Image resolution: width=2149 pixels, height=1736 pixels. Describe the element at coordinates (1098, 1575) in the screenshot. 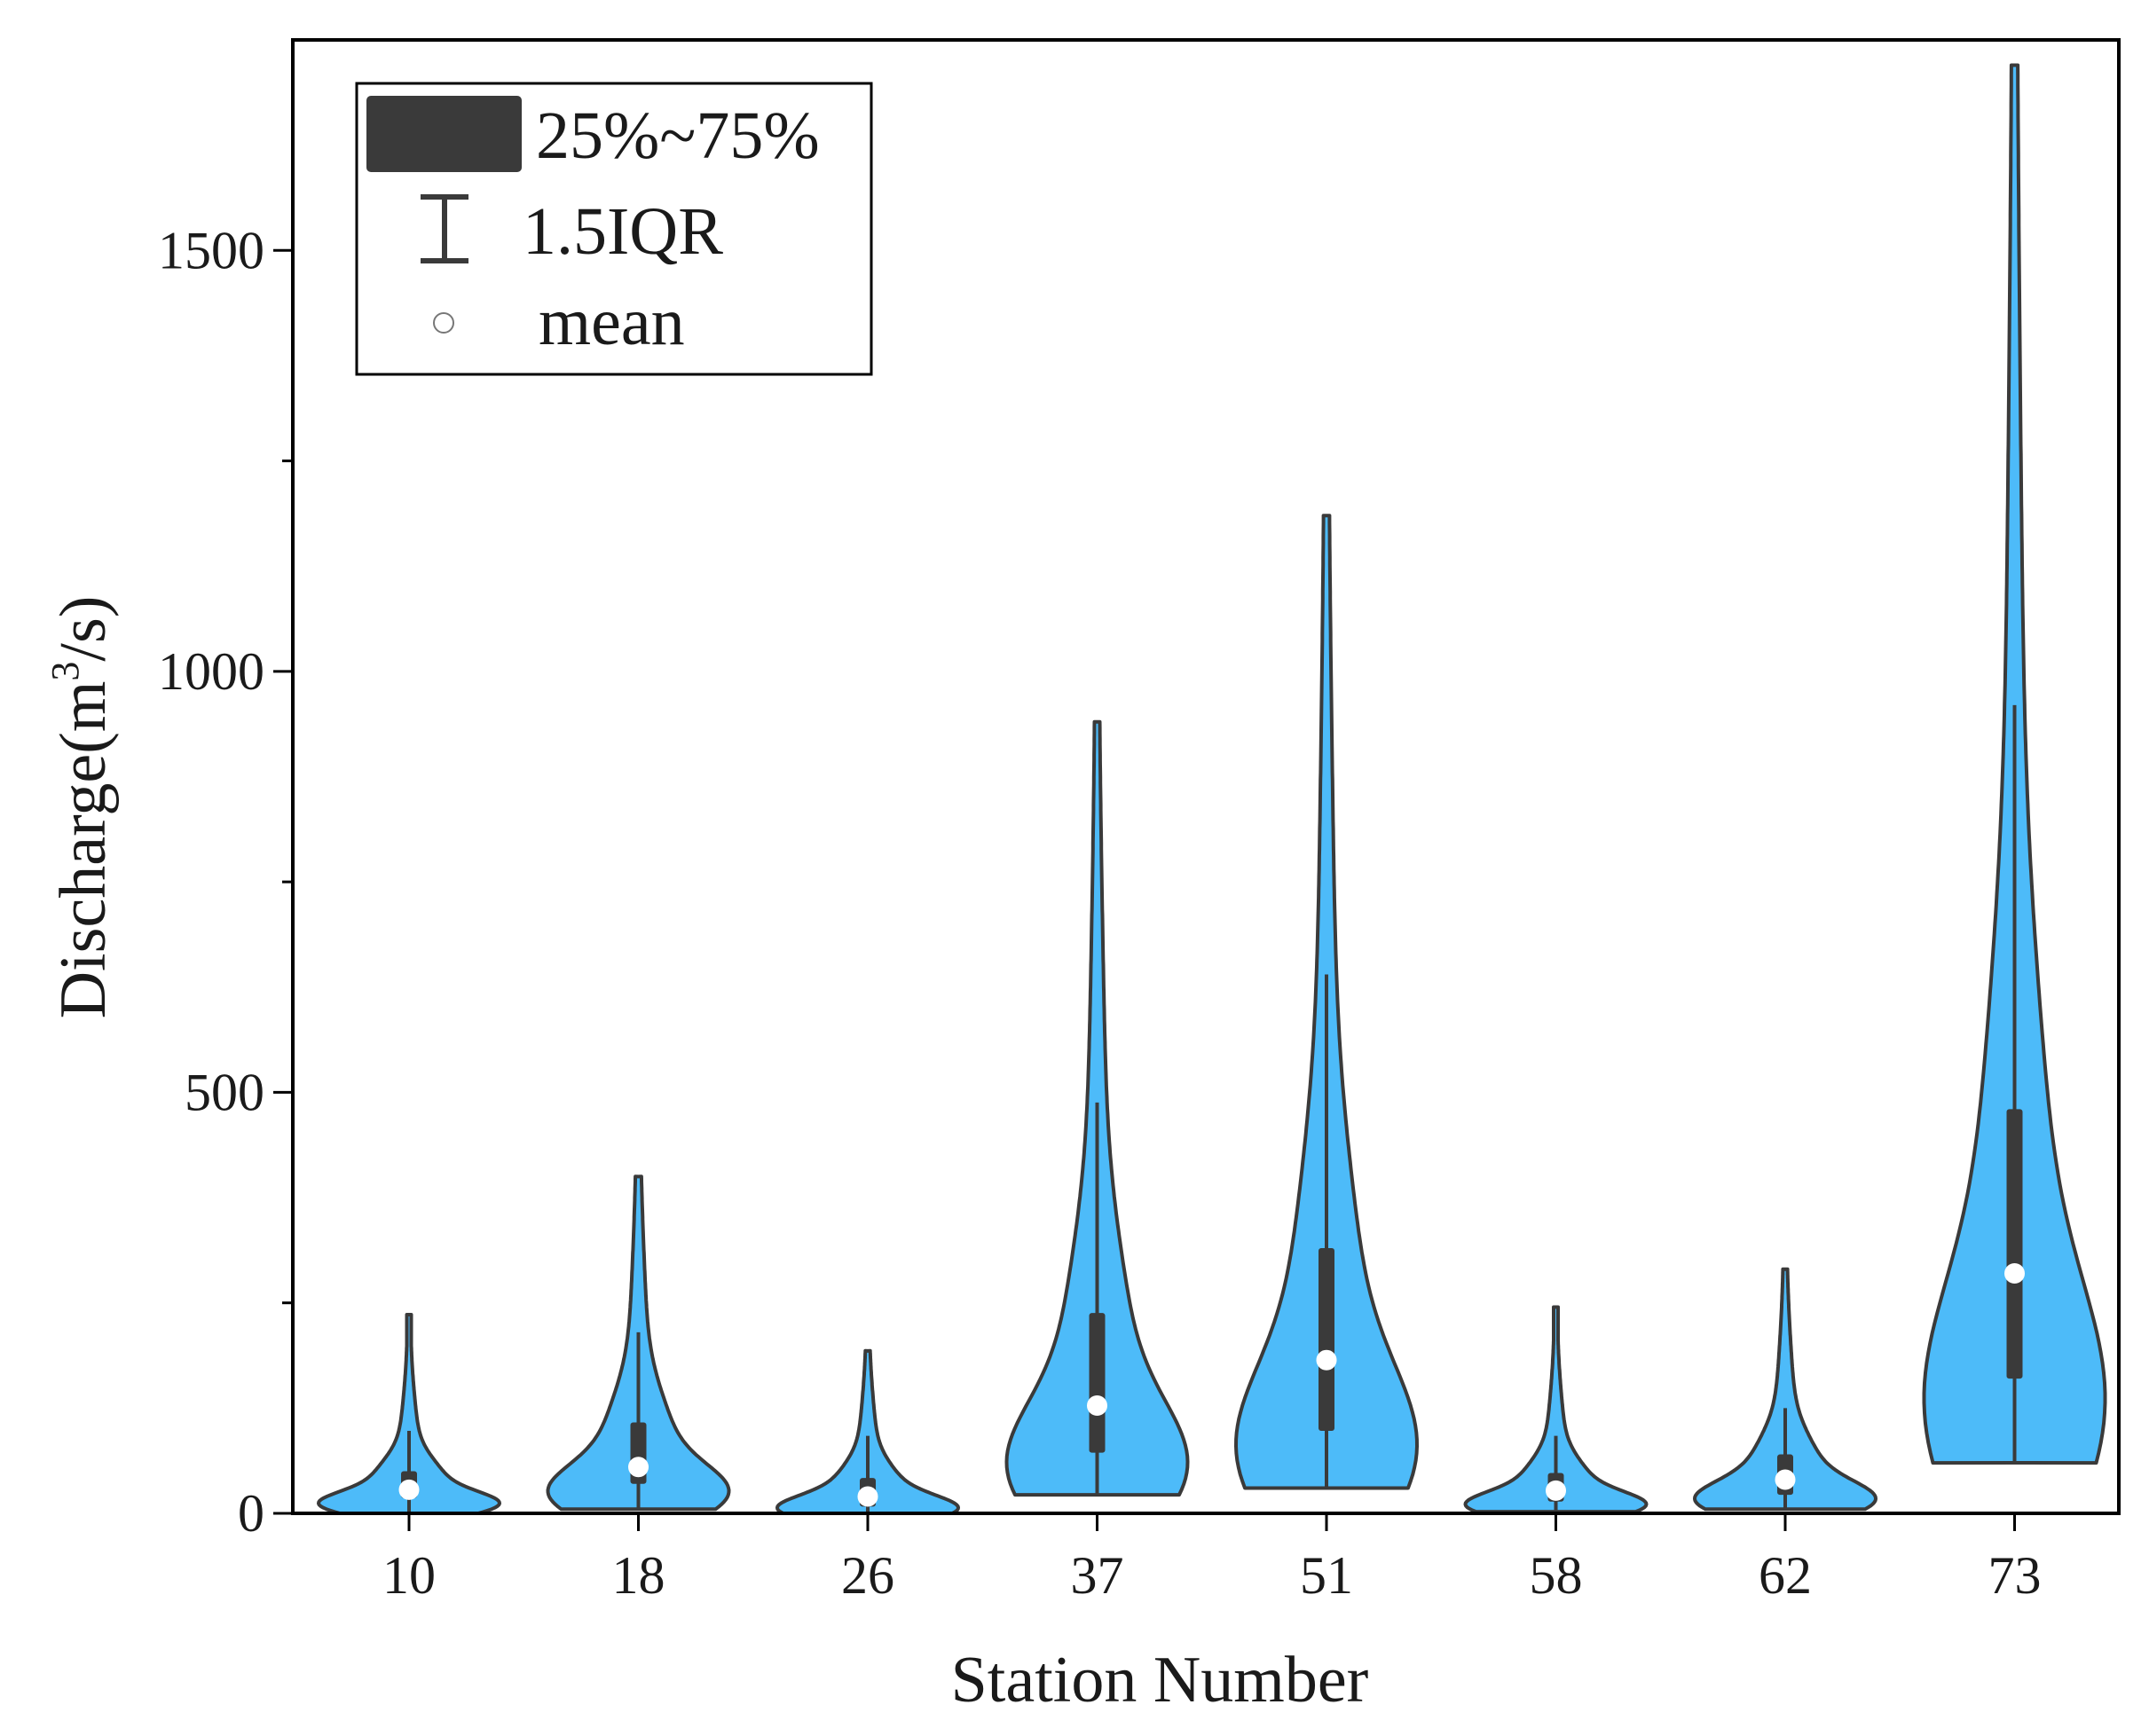

I see `x-tick-label-37: 37` at that location.